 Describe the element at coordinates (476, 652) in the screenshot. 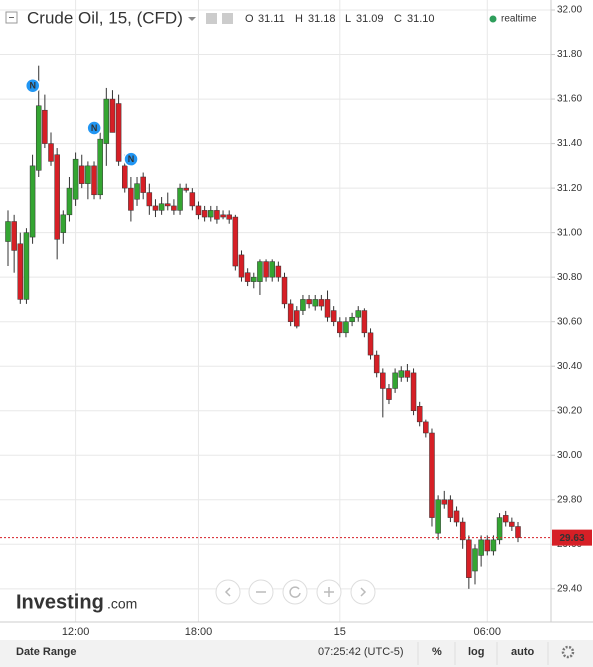

I see `log-toggle: log` at that location.